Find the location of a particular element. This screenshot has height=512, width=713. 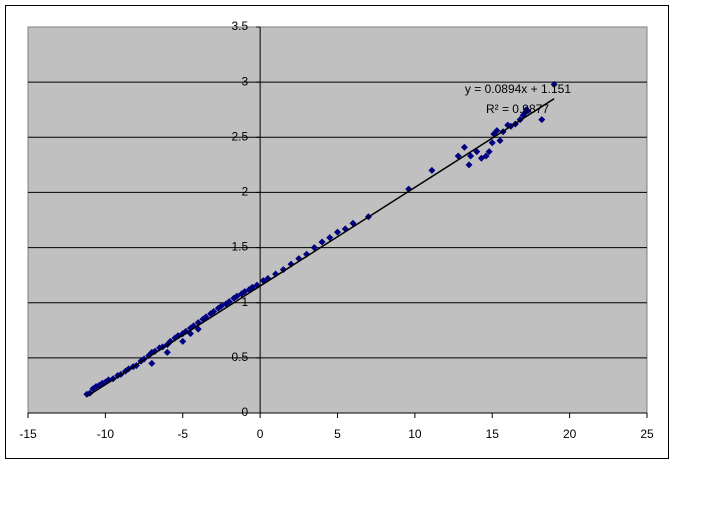

x-tick-label: 5 is located at coordinates (337, 434).